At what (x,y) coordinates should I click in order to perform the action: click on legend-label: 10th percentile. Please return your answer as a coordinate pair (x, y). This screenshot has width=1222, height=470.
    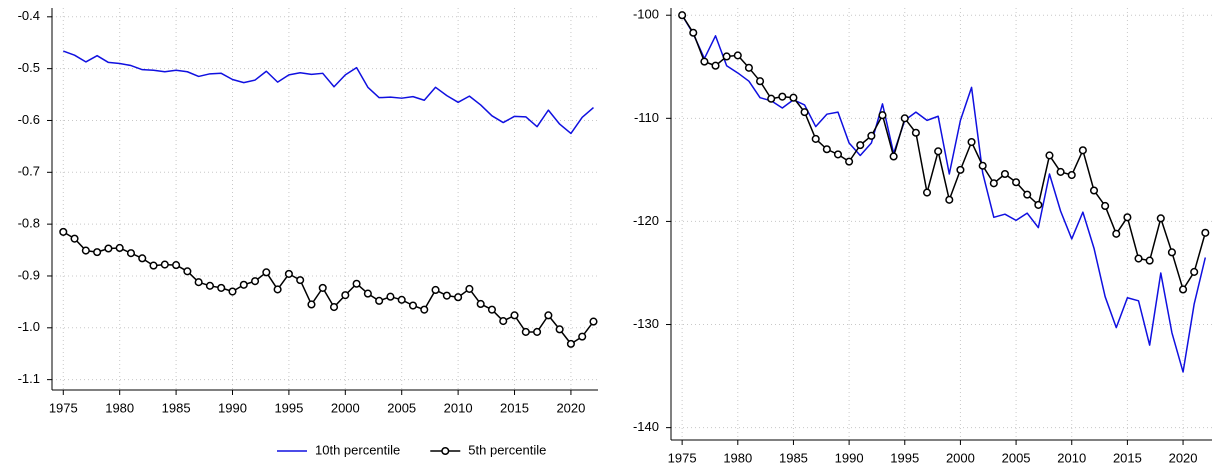
    Looking at the image, I should click on (357, 449).